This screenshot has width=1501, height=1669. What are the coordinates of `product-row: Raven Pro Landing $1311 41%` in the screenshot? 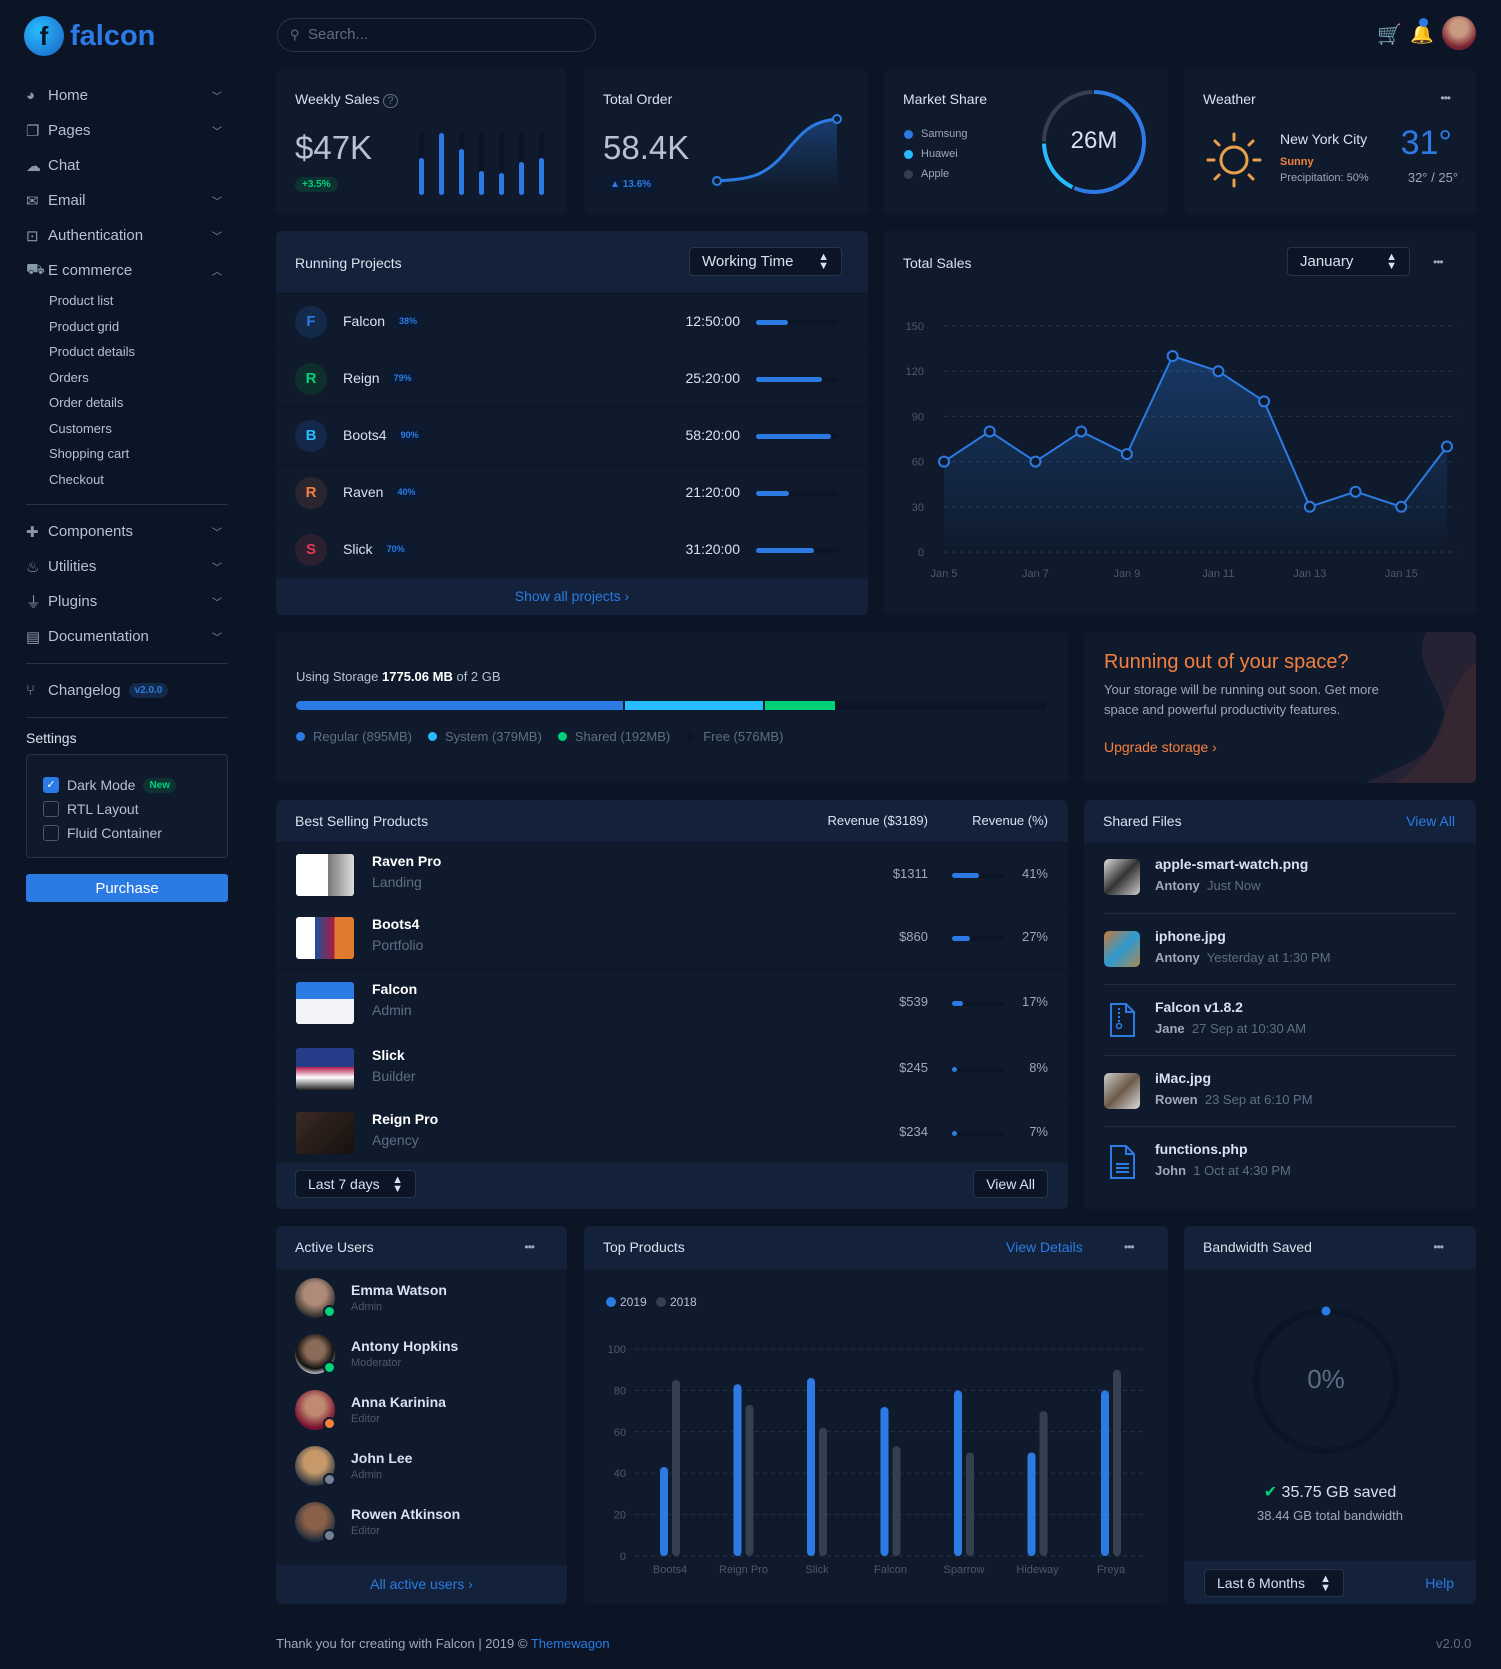 It's located at (672, 873).